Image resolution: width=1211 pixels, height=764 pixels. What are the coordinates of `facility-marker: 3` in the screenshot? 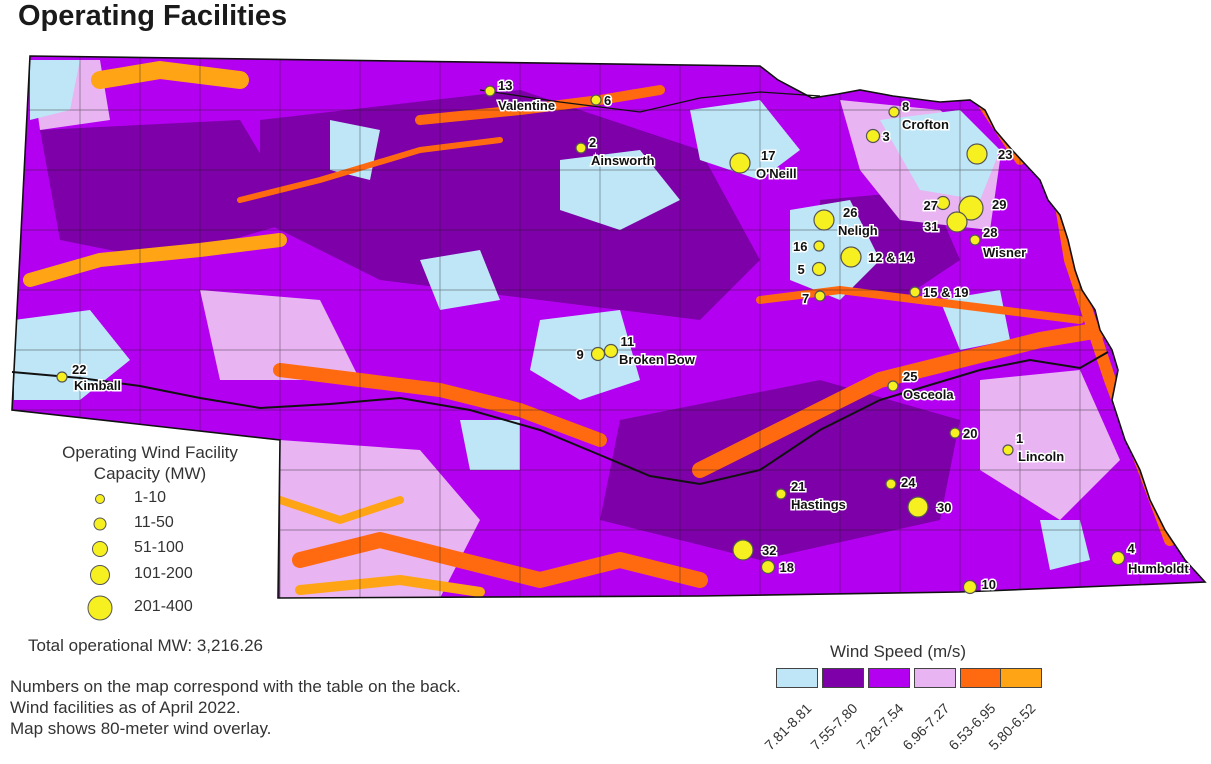 It's located at (878, 137).